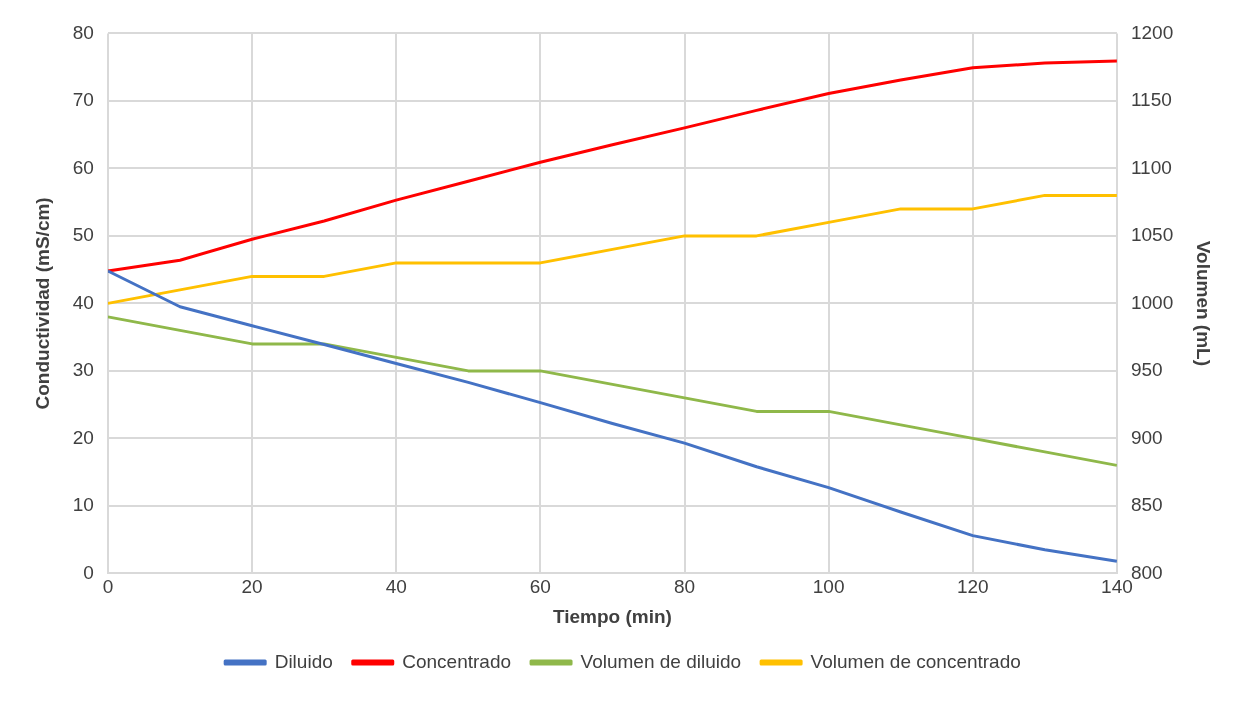 The image size is (1250, 704). Describe the element at coordinates (972, 587) in the screenshot. I see `x-tick-label: 120` at that location.